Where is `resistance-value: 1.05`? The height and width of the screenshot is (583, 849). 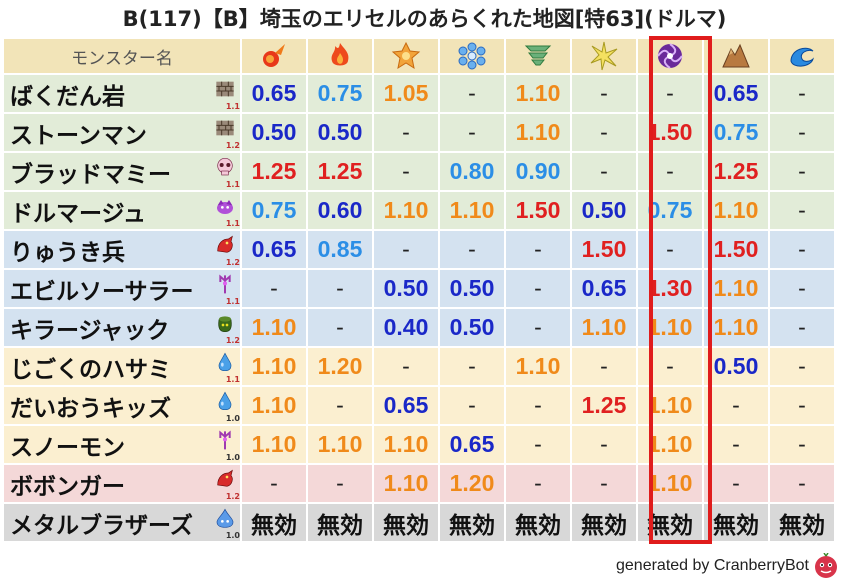
resistance-value: 1.05 is located at coordinates (406, 93).